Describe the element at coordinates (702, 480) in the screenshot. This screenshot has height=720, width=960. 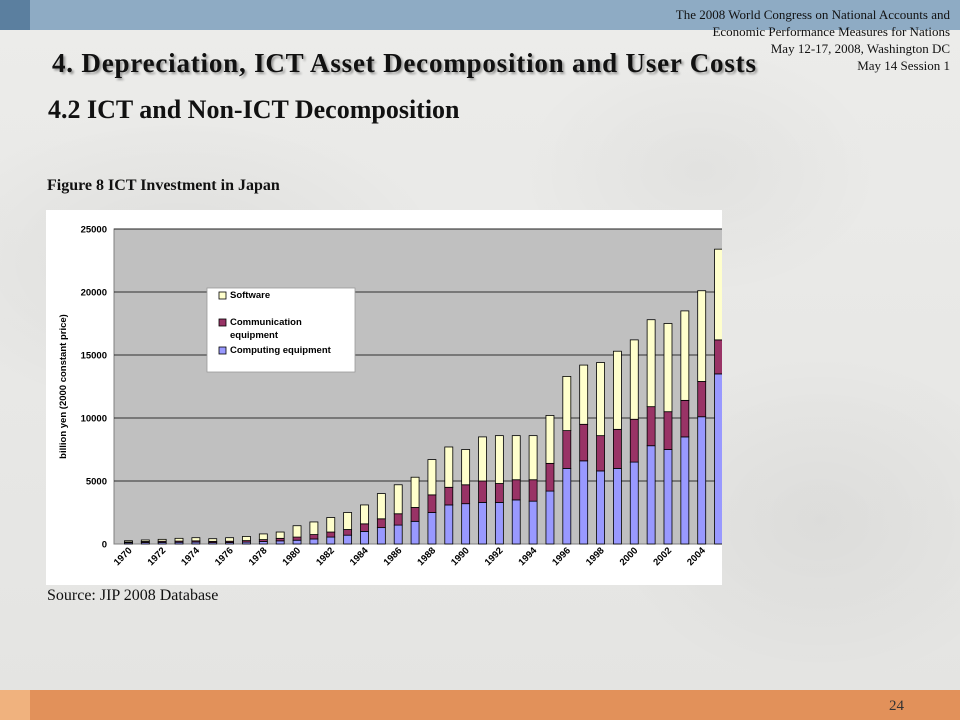
I see `bar-computing-equipment-2004` at that location.